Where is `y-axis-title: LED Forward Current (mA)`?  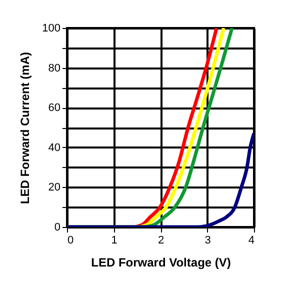
y-axis-title: LED Forward Current (mA) is located at coordinates (25, 128).